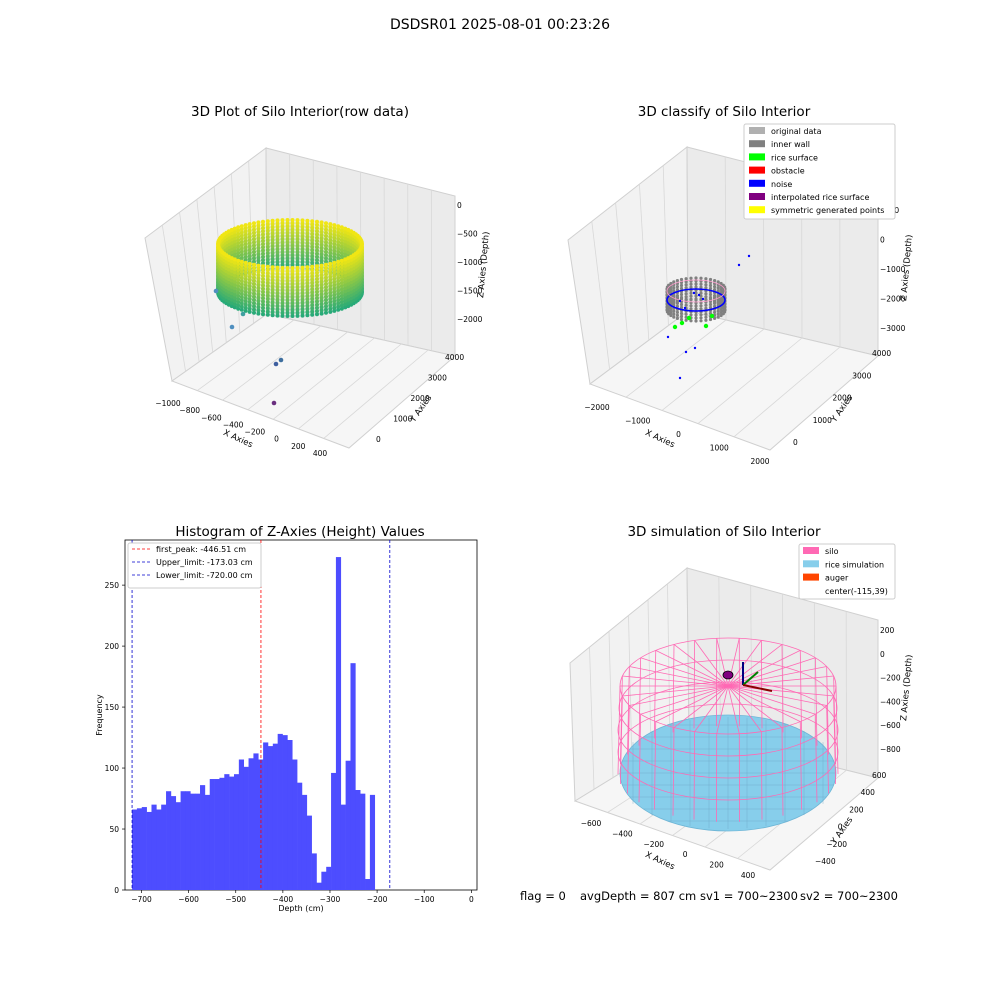 Image resolution: width=1000 pixels, height=1000 pixels. What do you see at coordinates (676, 358) in the screenshot?
I see `classify-grid-line` at bounding box center [676, 358].